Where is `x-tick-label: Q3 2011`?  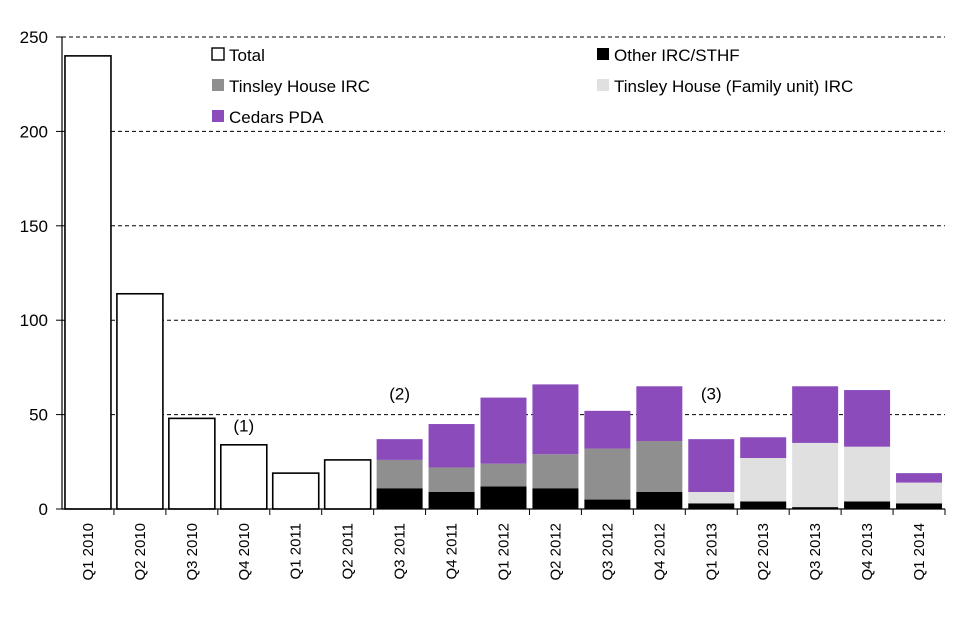
x-tick-label: Q3 2011 is located at coordinates (400, 551).